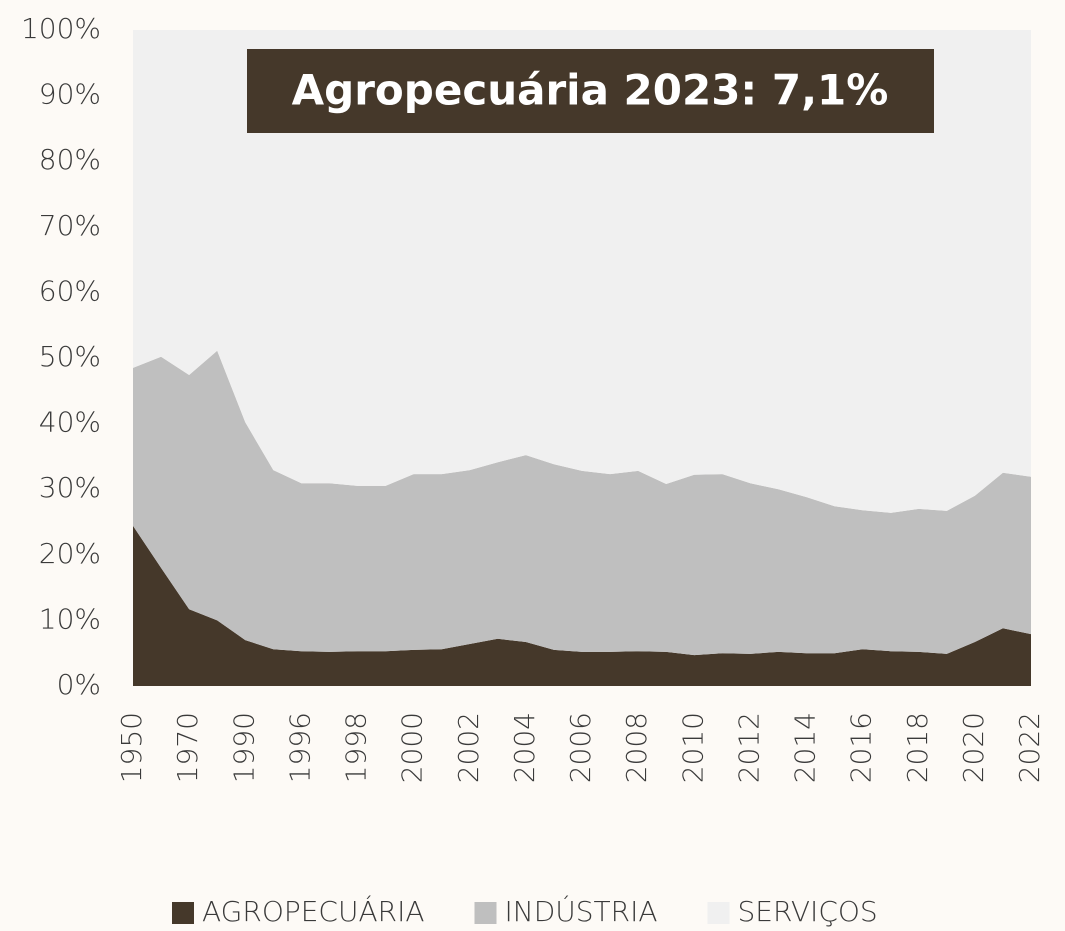  I want to click on x-tick-label: 1990, so click(243, 747).